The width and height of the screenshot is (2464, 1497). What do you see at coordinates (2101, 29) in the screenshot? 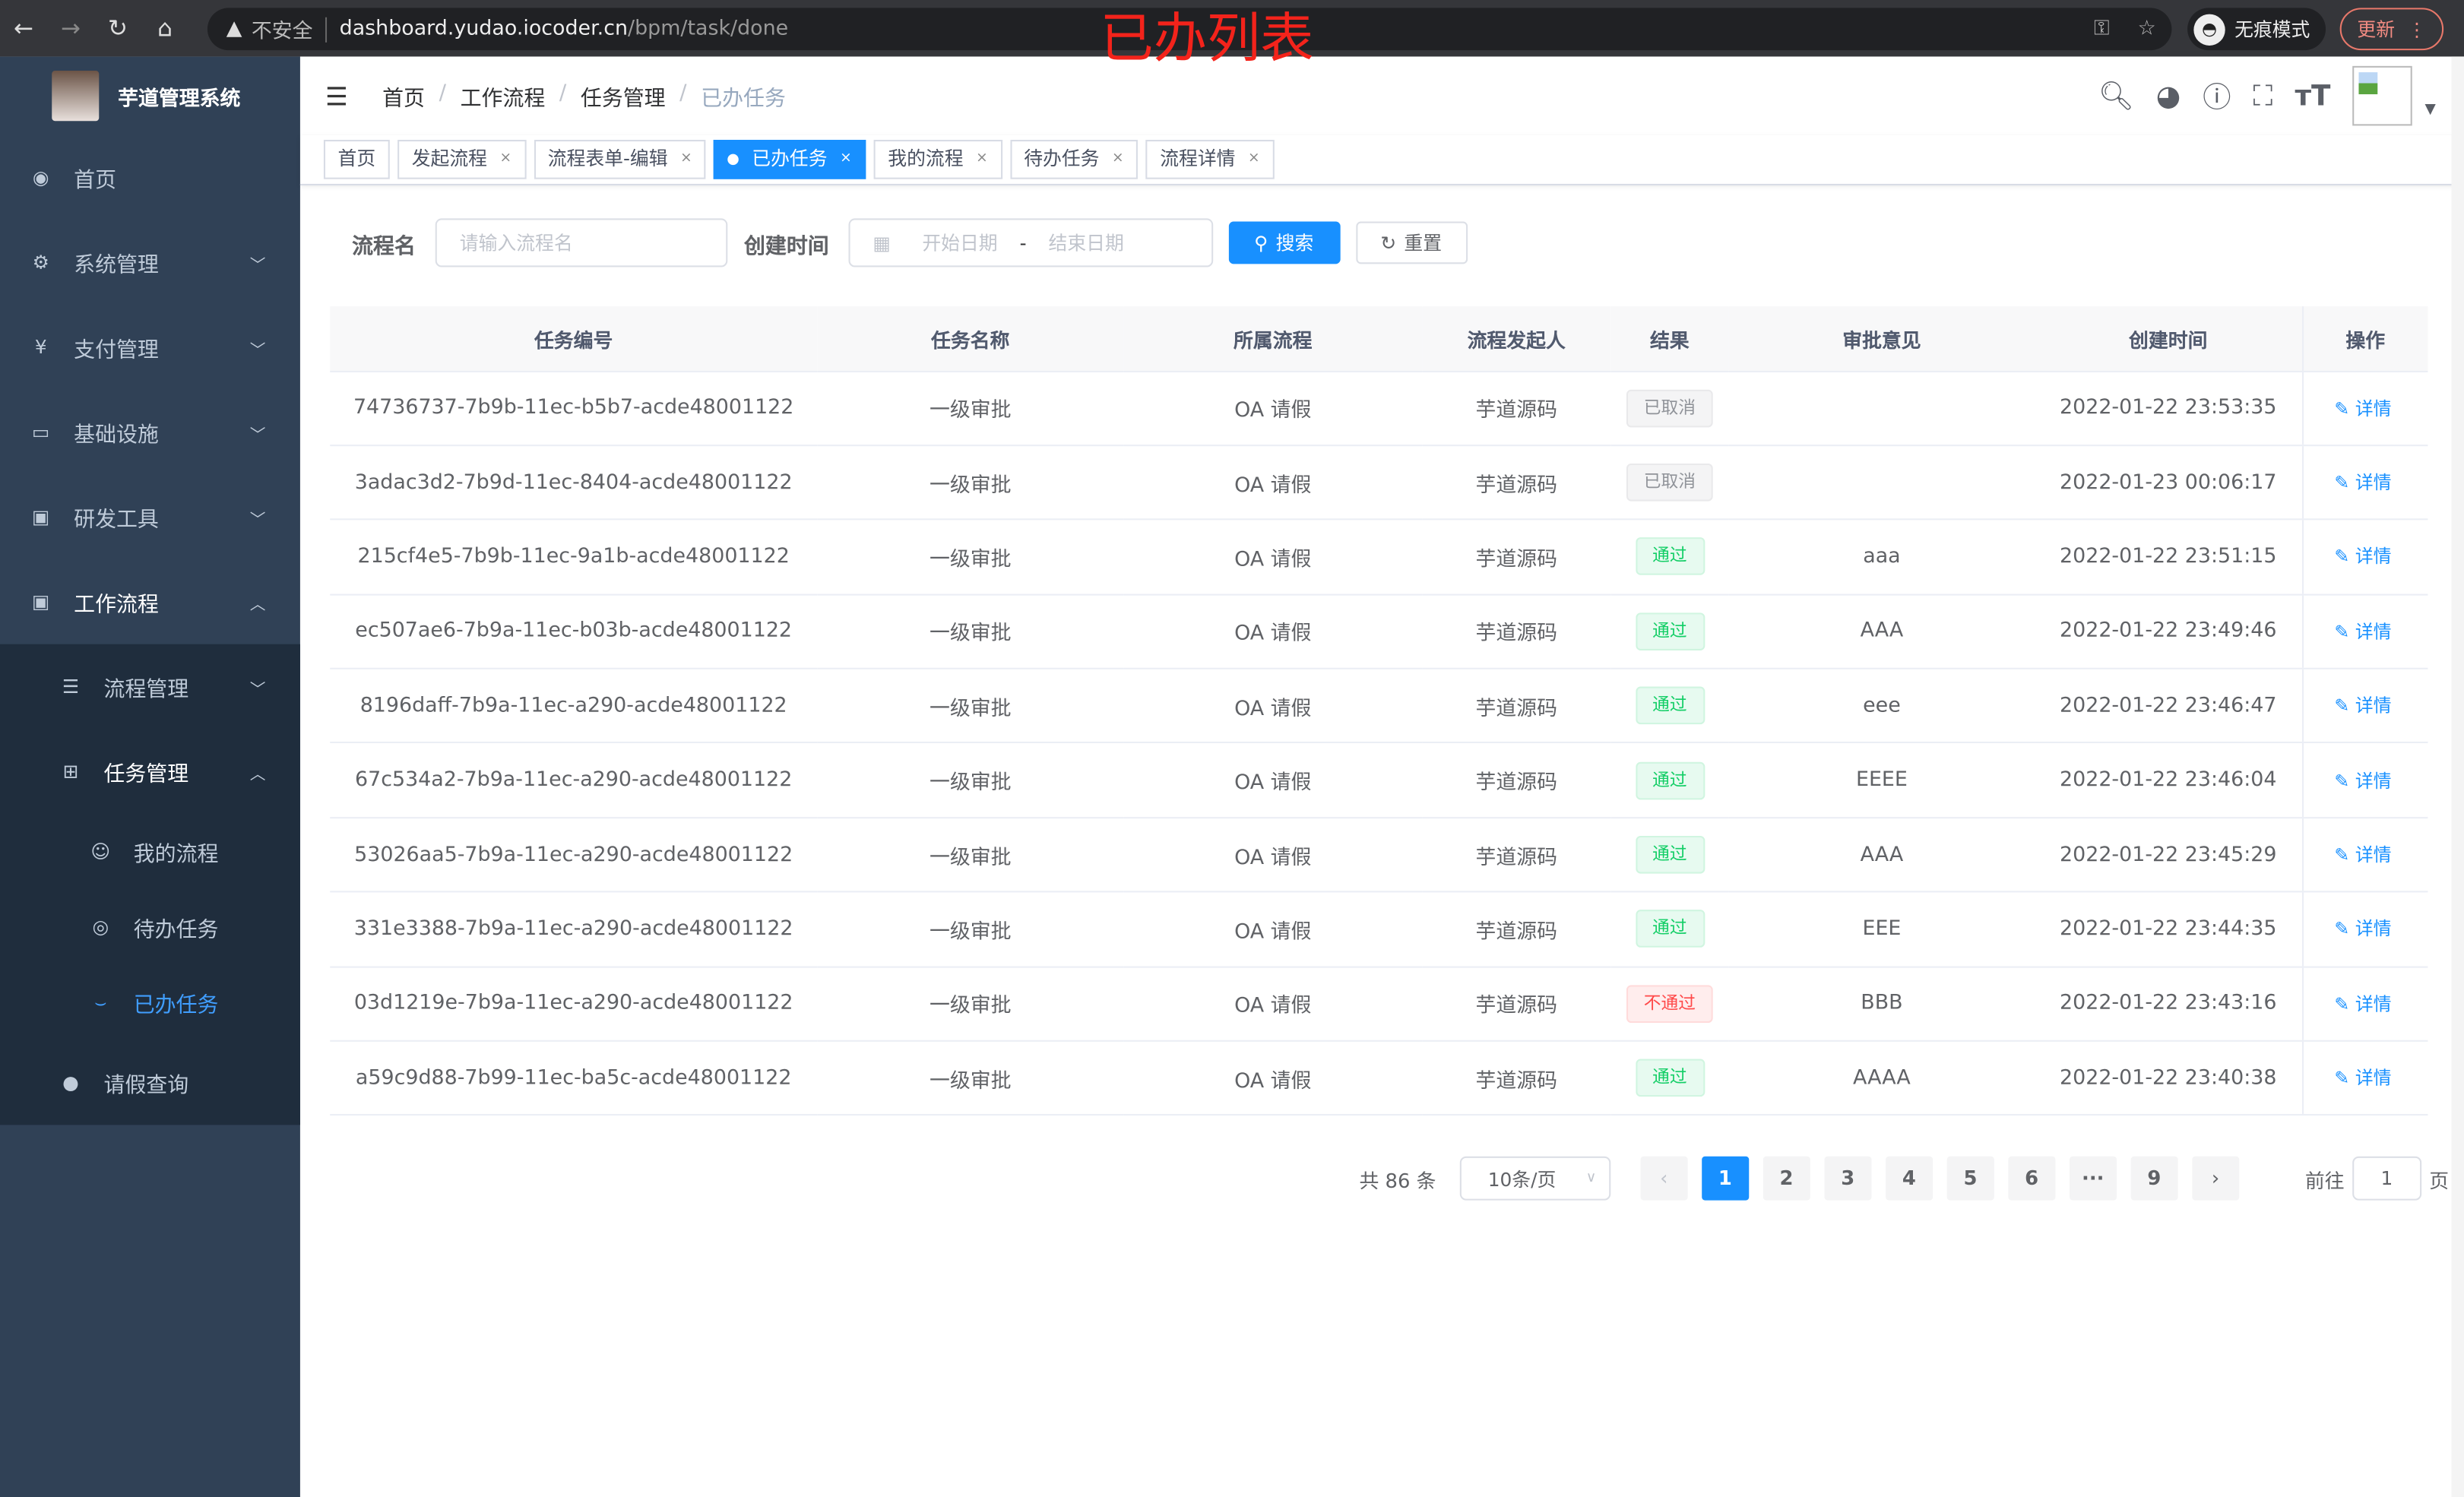
I see `key-icon: ⚿` at bounding box center [2101, 29].